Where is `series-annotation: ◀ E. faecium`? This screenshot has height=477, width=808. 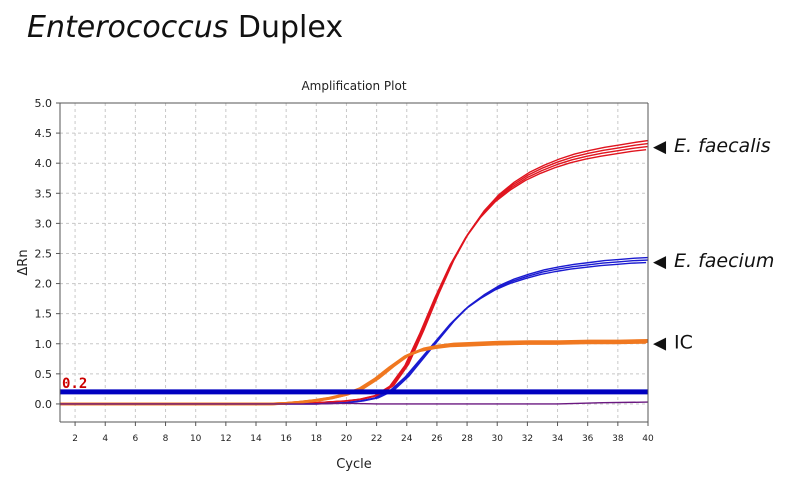 series-annotation: ◀ E. faecium is located at coordinates (713, 261).